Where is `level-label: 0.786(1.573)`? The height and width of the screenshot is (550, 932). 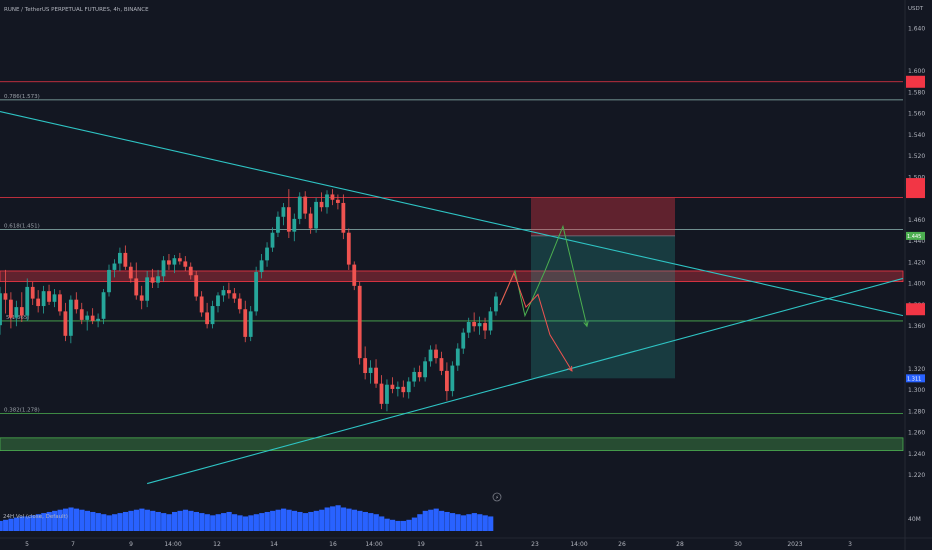 level-label: 0.786(1.573) is located at coordinates (22, 97).